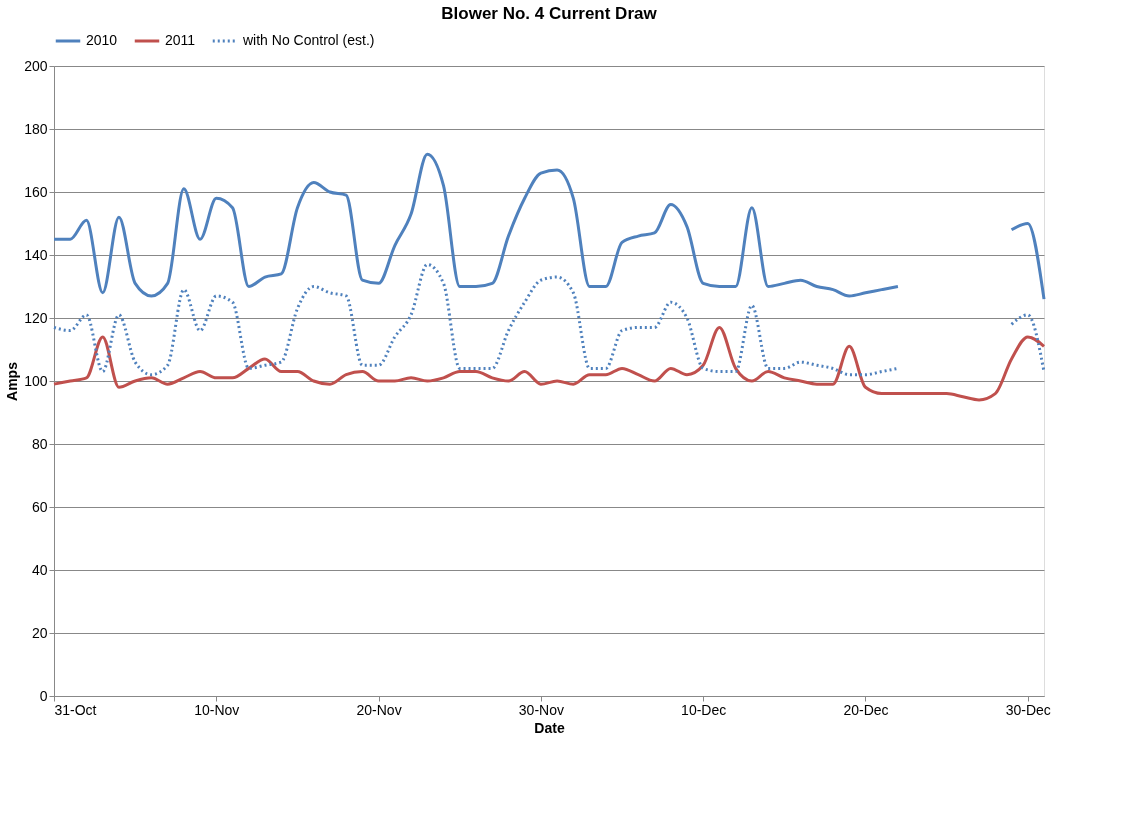 The width and height of the screenshot is (1147, 826). What do you see at coordinates (379, 709) in the screenshot?
I see `x-tick-label: 20-Nov` at bounding box center [379, 709].